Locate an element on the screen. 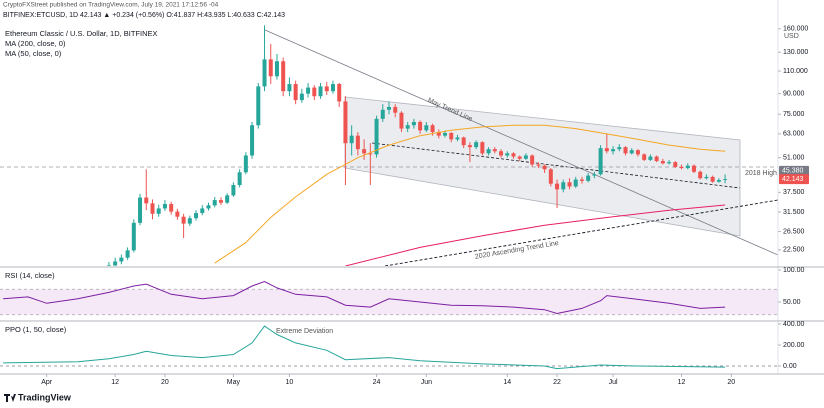 This screenshot has height=408, width=824. price-tag-label: 42.143 is located at coordinates (793, 179).